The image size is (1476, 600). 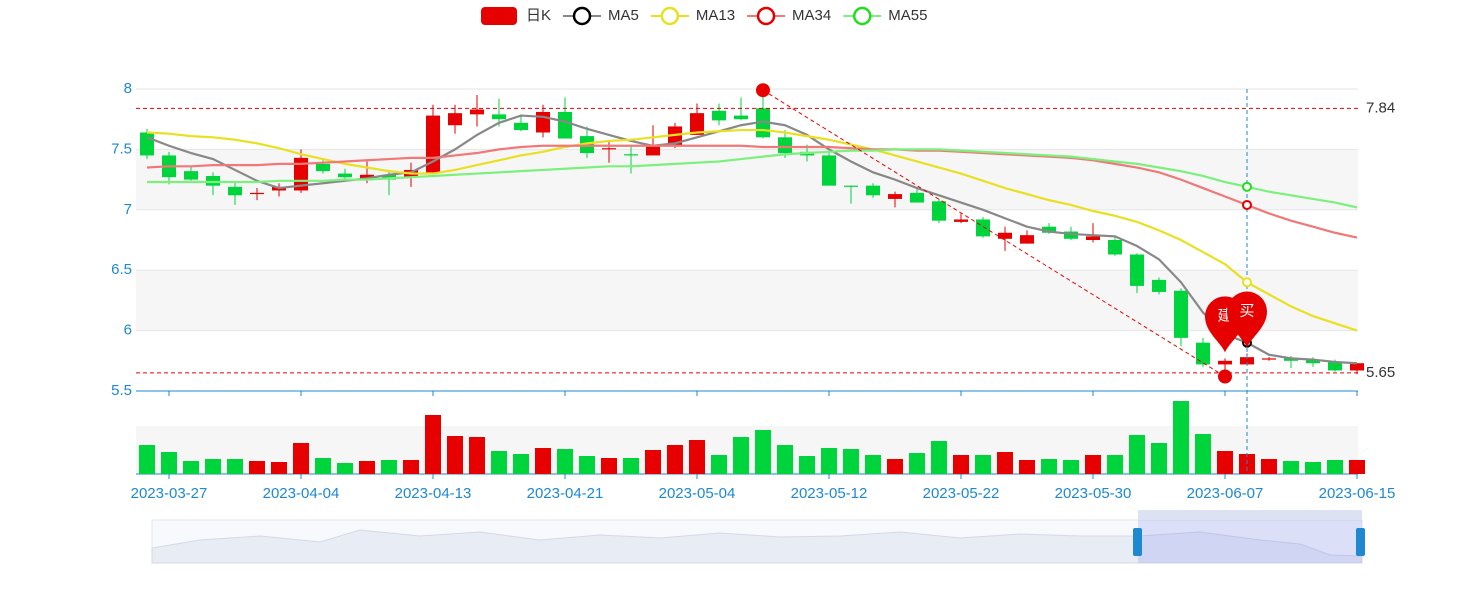 What do you see at coordinates (757, 546) in the screenshot?
I see `slider-preview` at bounding box center [757, 546].